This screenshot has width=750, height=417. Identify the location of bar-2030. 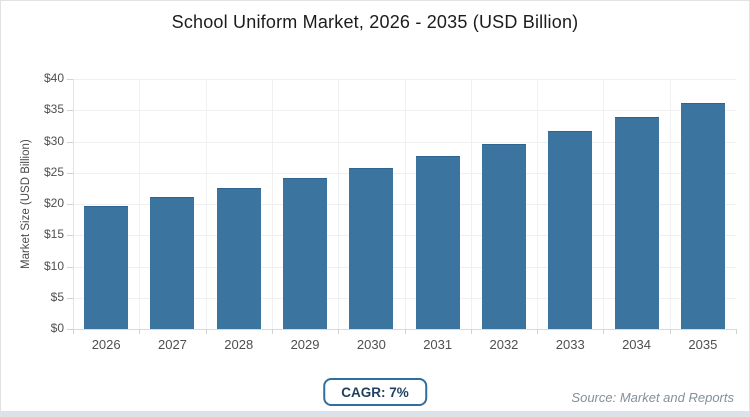
(371, 248).